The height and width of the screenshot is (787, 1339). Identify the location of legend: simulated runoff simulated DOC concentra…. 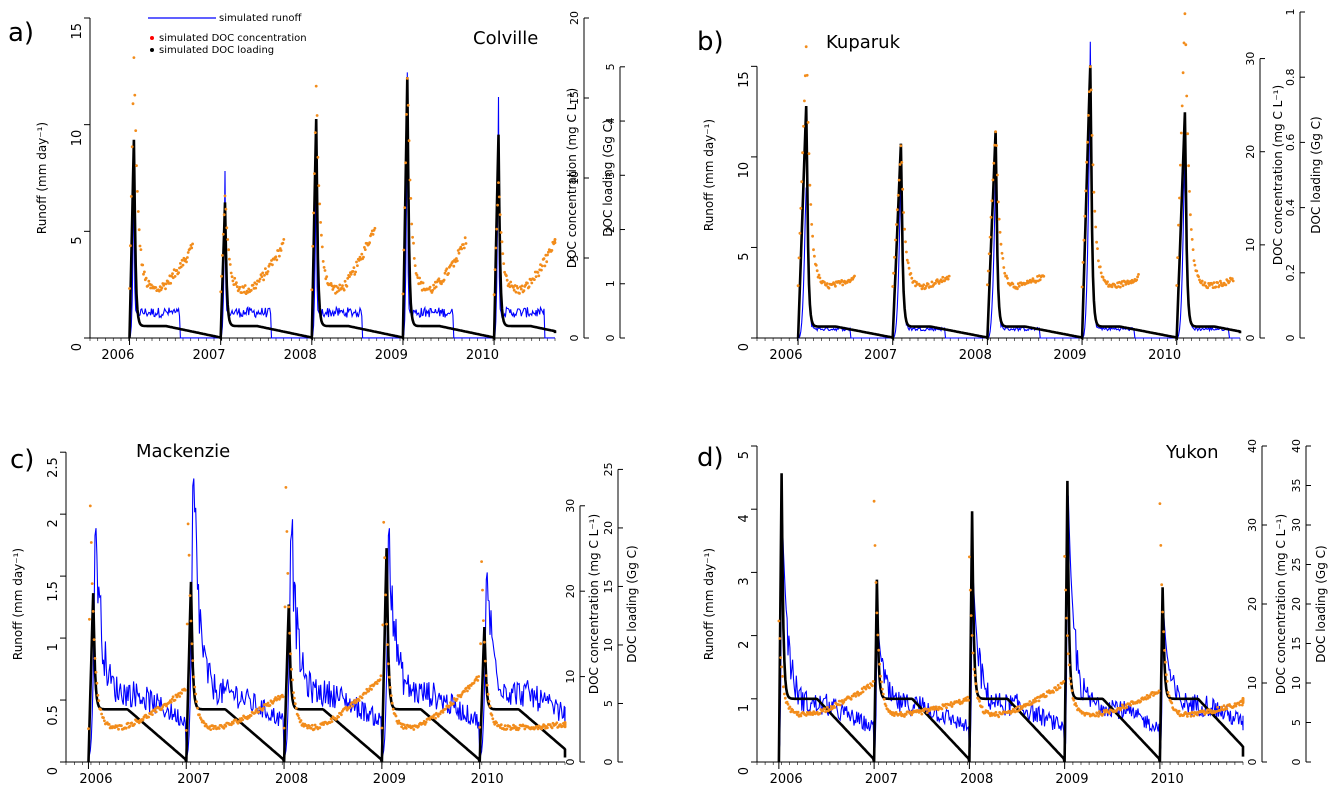
(227, 34).